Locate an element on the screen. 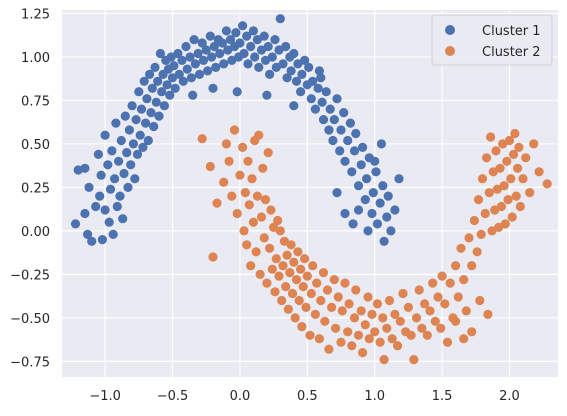 This screenshot has height=416, width=567. legend-box is located at coordinates (492, 40).